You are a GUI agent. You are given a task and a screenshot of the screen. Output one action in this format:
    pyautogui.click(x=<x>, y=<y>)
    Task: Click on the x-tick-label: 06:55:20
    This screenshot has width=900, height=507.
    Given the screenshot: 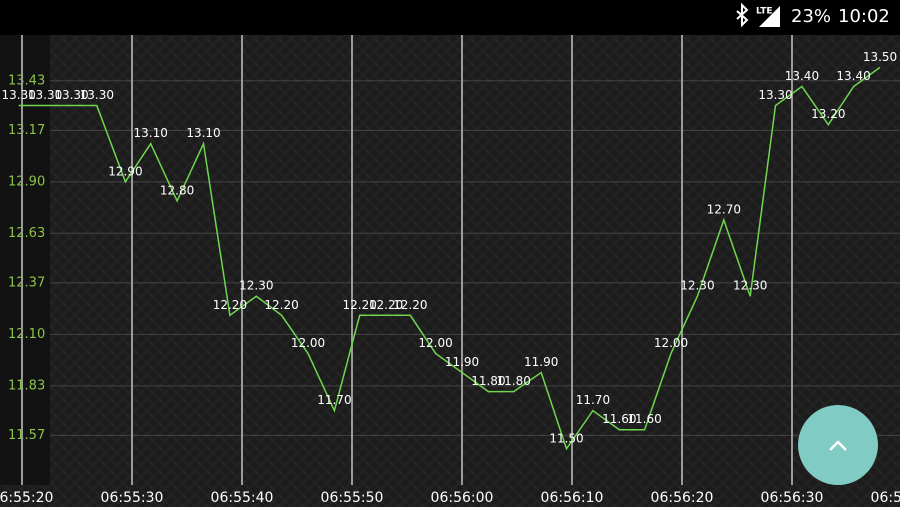 What is the action you would take?
    pyautogui.click(x=26, y=498)
    